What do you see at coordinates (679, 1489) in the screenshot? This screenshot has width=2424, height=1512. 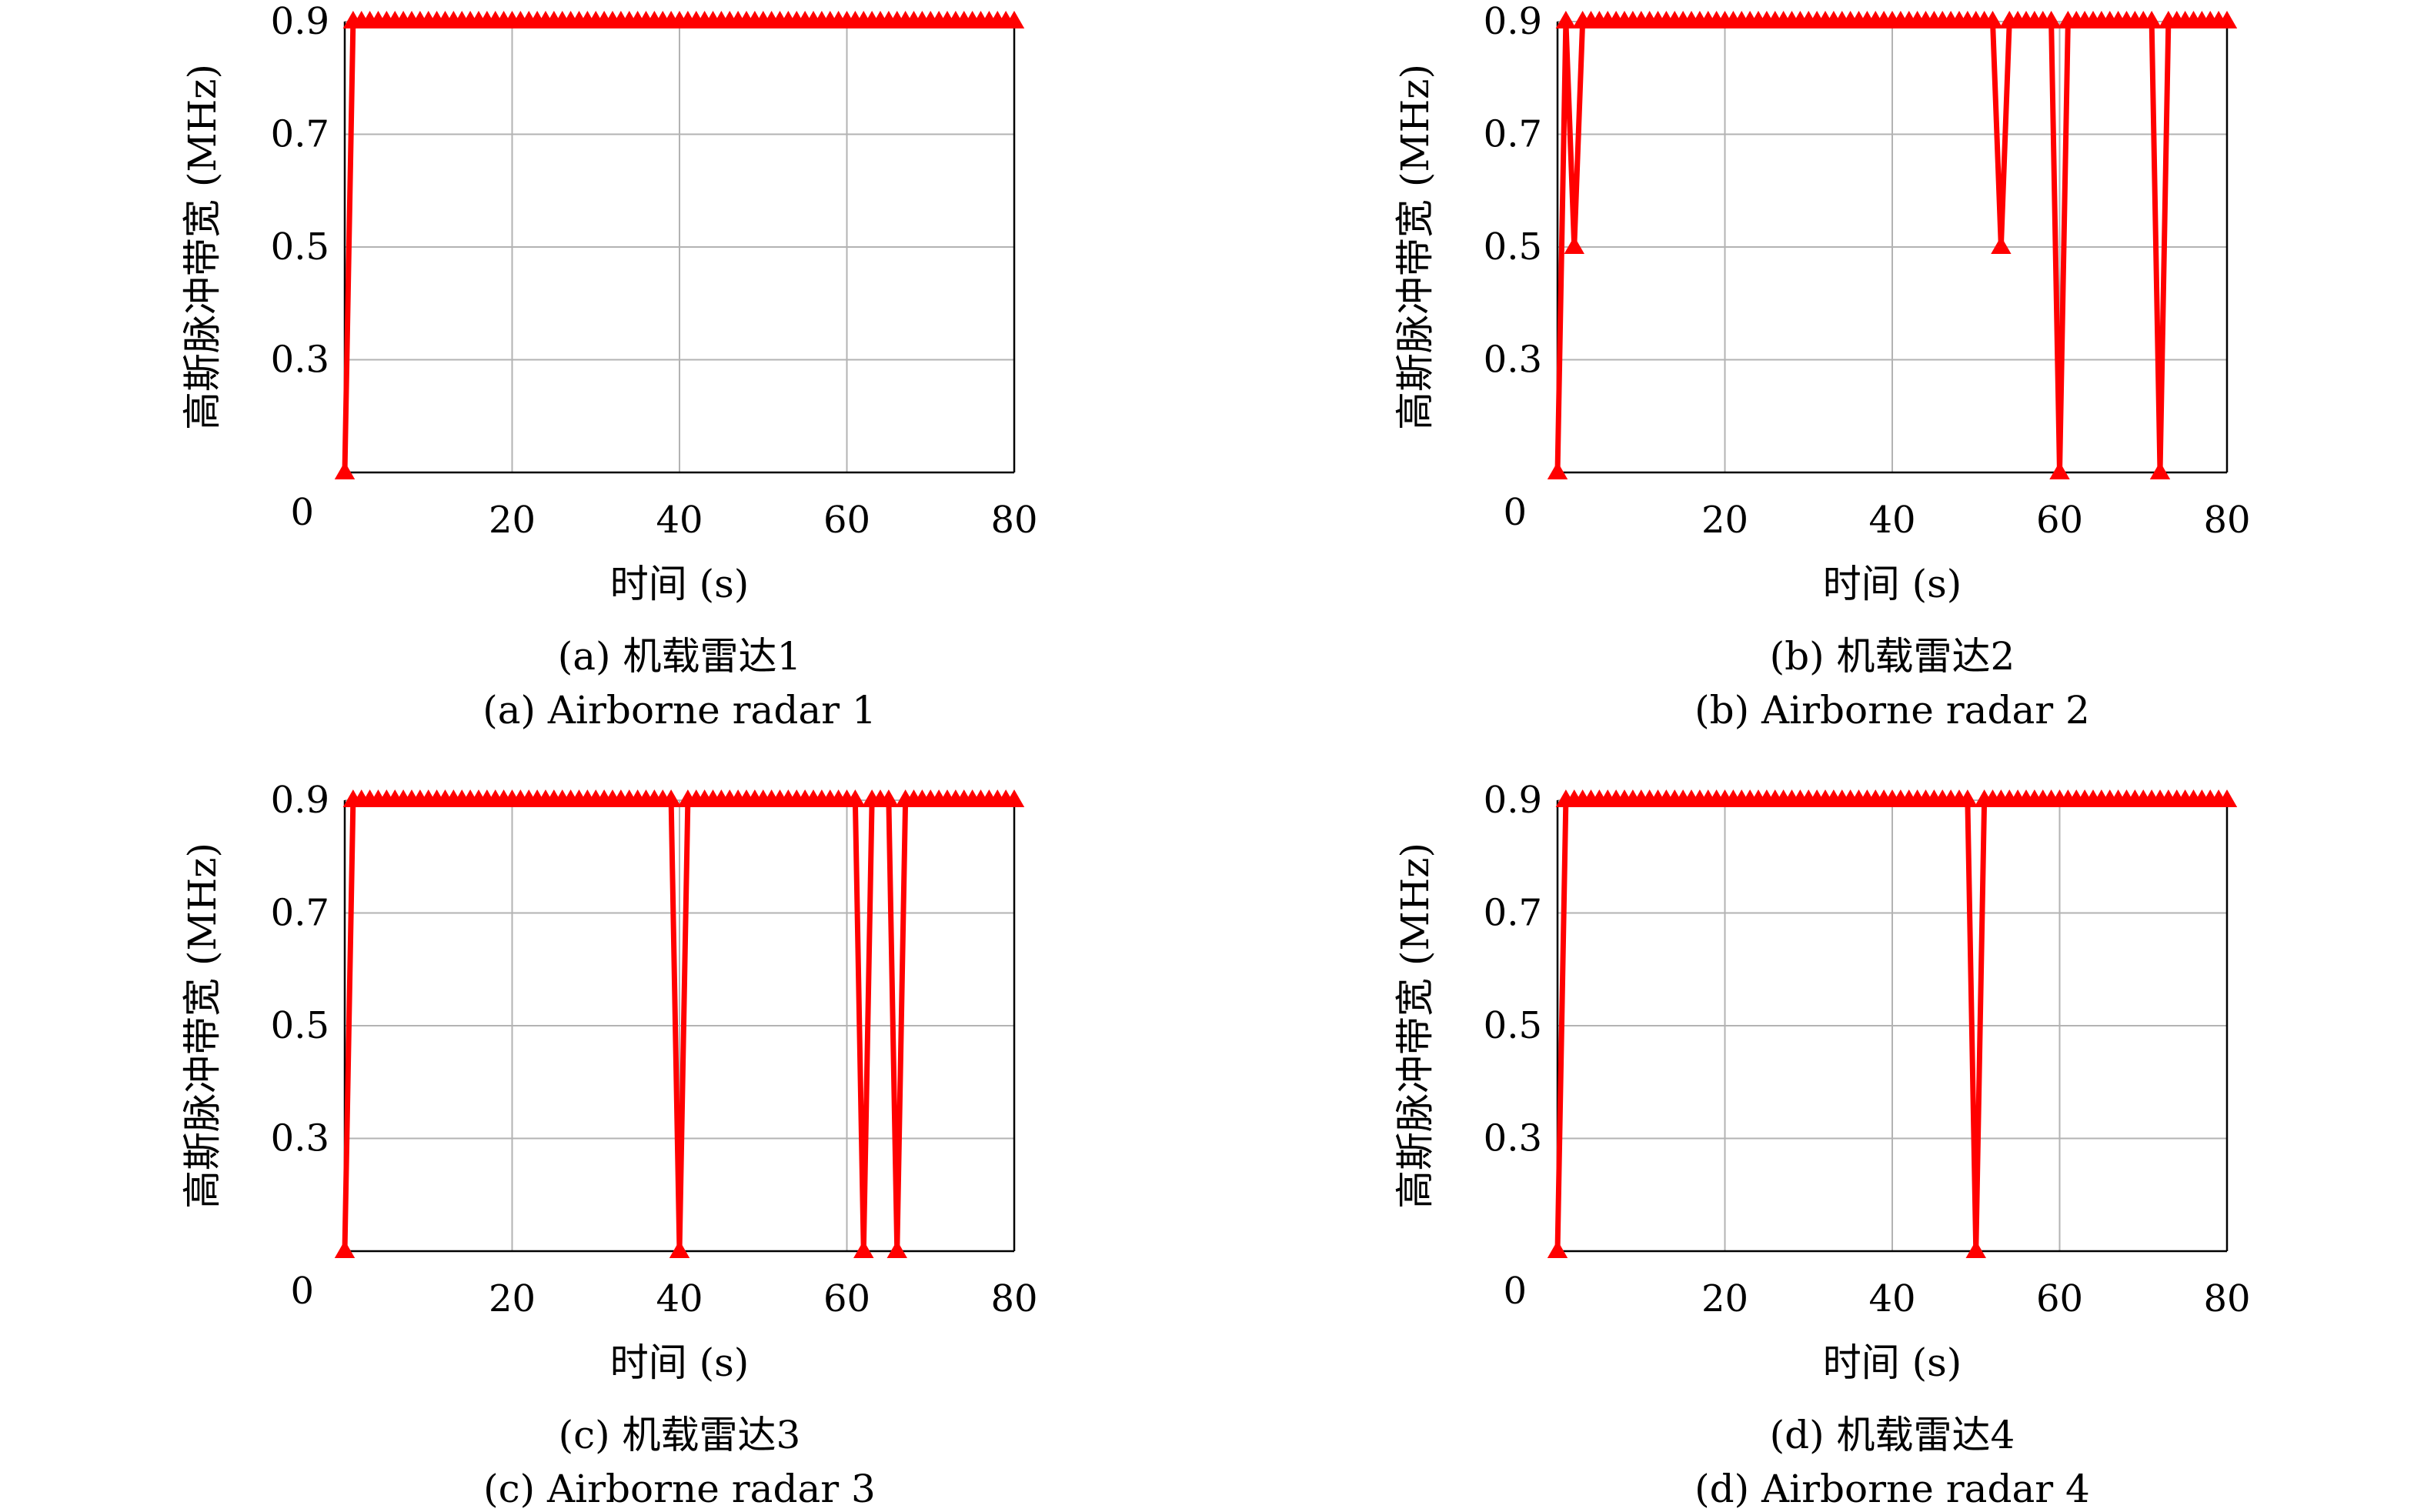 I see `caption-english: (c) Airborne radar 3` at bounding box center [679, 1489].